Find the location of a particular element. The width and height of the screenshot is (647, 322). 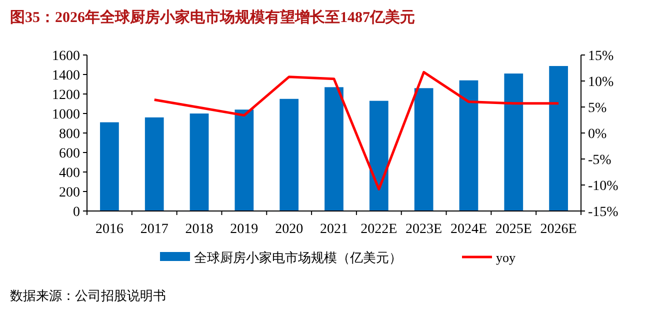

y-tick-label: 600 is located at coordinates (69, 154).